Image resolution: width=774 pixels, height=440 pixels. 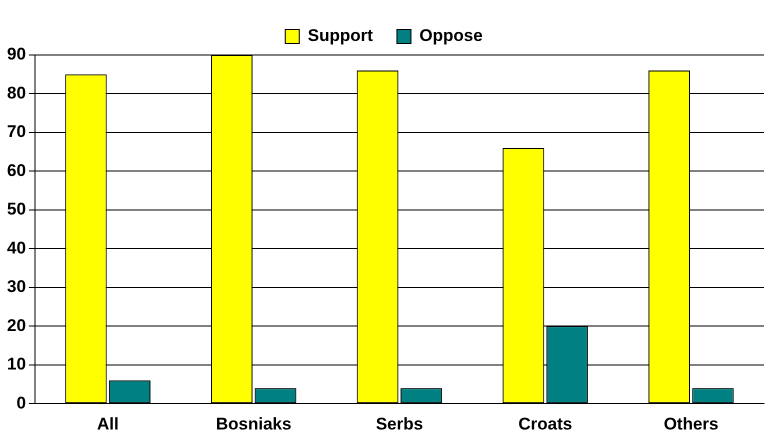 I want to click on legend-label: Support, so click(x=341, y=36).